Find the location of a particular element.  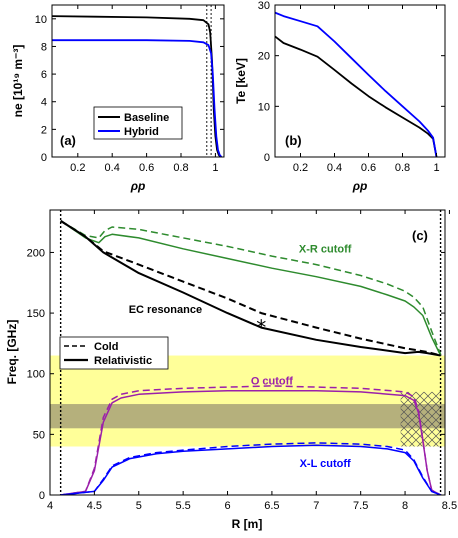

panel-b-ytick-label: 20 is located at coordinates (264, 57).